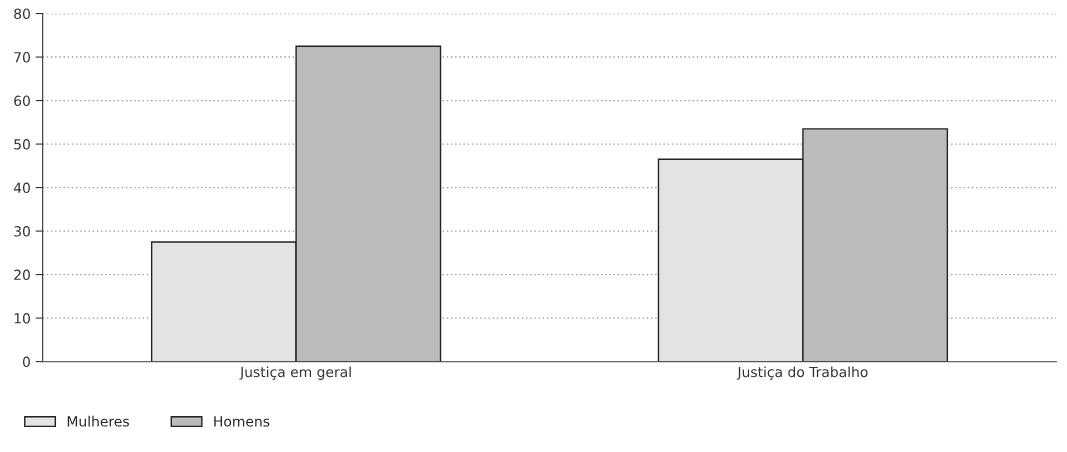  I want to click on y-tick-label: 0, so click(26, 362).